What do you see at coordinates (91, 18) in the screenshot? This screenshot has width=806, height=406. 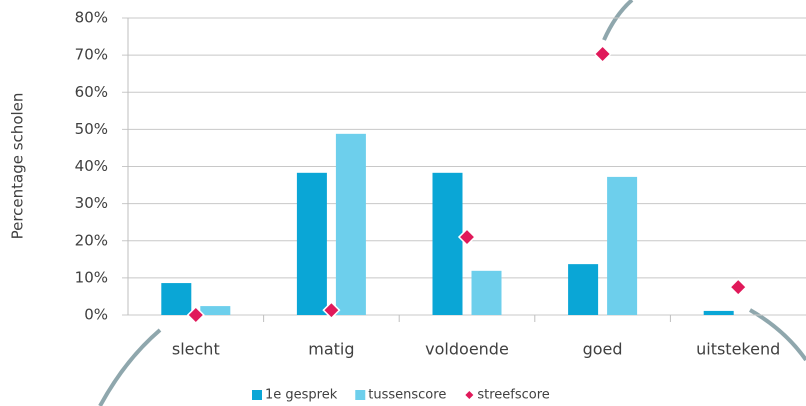 I see `y-tick-label: 80%` at bounding box center [91, 18].